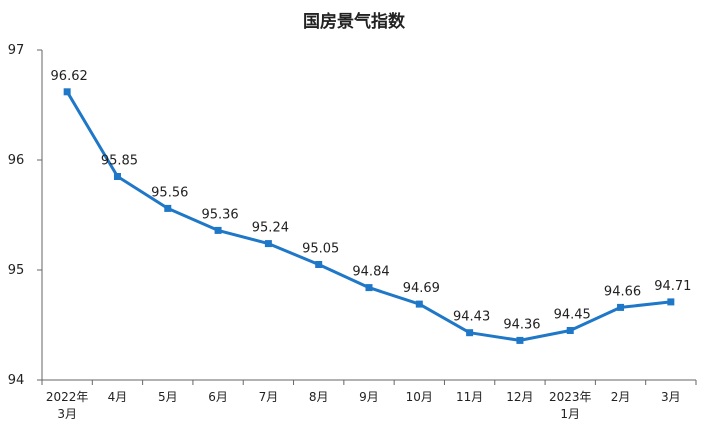 This screenshot has height=443, width=709. What do you see at coordinates (16, 50) in the screenshot?
I see `y-tick-label: 97` at bounding box center [16, 50].